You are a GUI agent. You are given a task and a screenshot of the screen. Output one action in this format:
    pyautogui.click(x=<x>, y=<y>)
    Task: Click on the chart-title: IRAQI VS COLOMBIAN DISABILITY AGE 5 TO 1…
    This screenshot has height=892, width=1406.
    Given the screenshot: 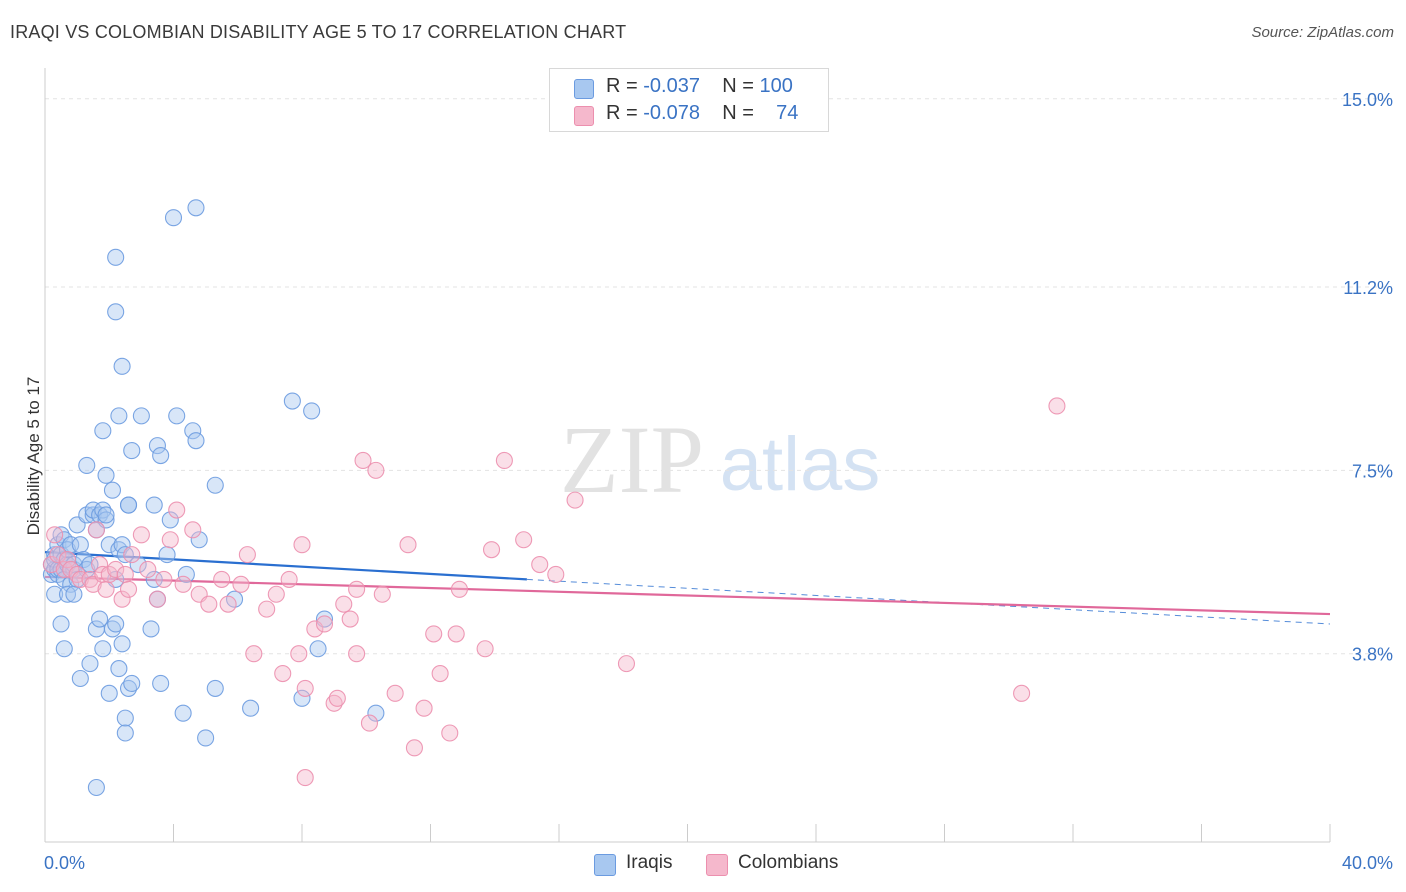 What is the action you would take?
    pyautogui.click(x=318, y=32)
    